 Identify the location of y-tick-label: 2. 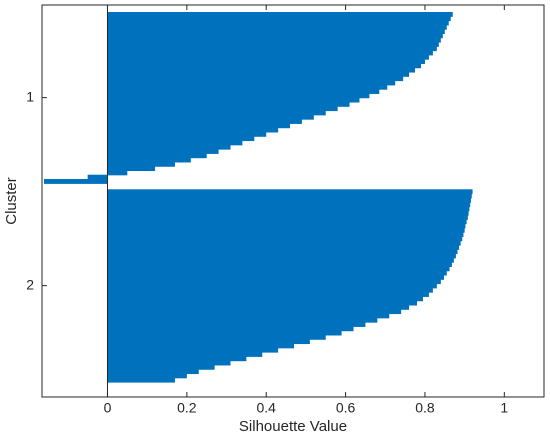
(30, 284).